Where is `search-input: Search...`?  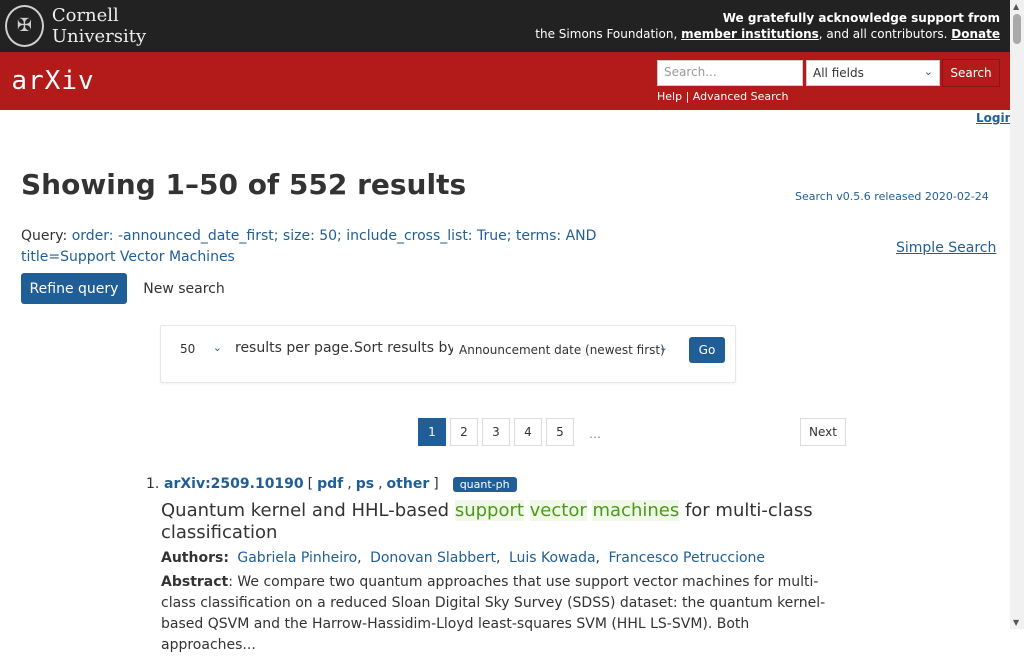 search-input: Search... is located at coordinates (730, 73).